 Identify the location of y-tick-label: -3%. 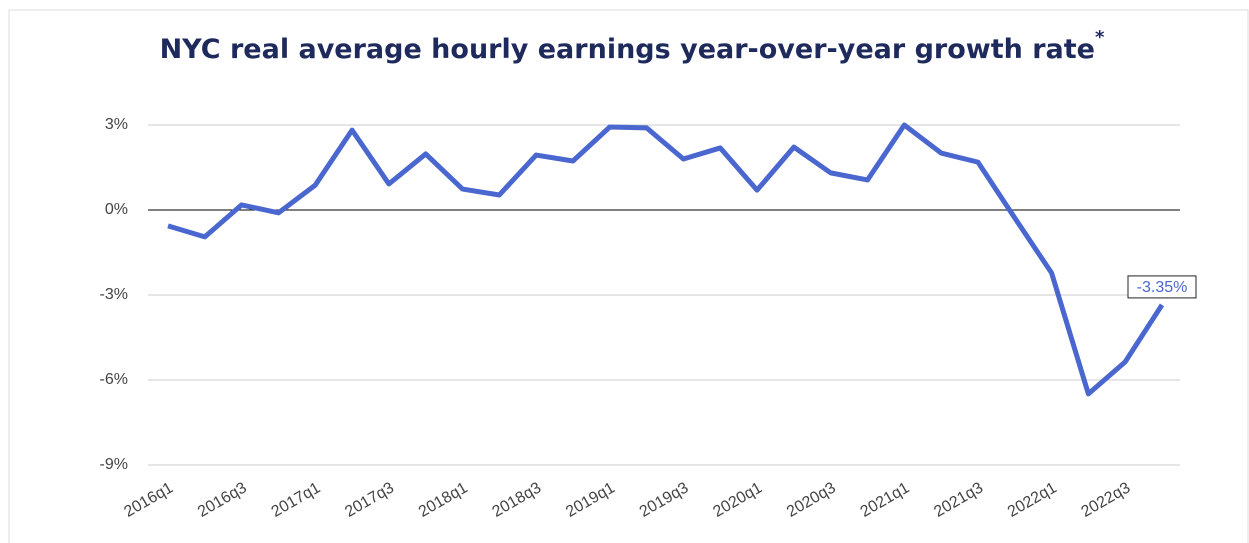
(114, 294).